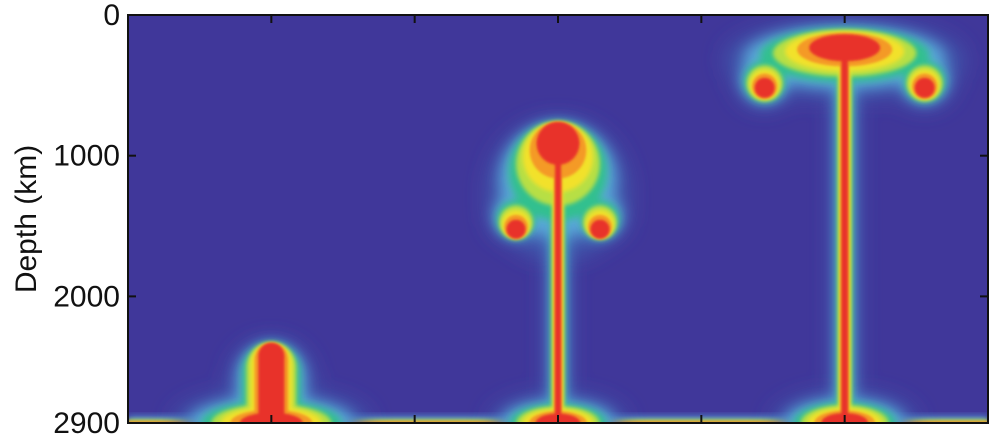 This screenshot has height=438, width=992. I want to click on plume-level, so click(558, 272).